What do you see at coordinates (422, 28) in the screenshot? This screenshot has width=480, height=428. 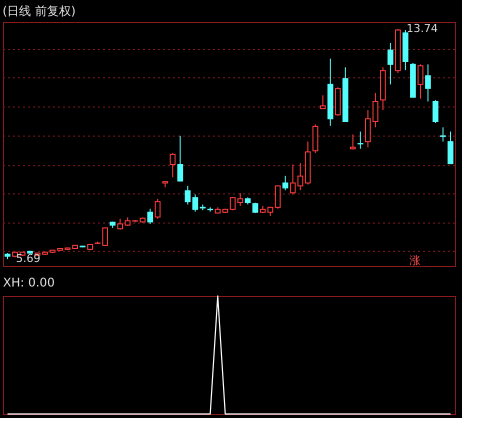 I see `annotation: 13.74` at bounding box center [422, 28].